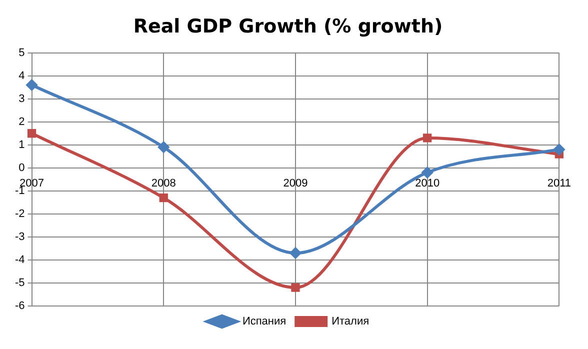  I want to click on y-tick-label: -4, so click(20, 260).